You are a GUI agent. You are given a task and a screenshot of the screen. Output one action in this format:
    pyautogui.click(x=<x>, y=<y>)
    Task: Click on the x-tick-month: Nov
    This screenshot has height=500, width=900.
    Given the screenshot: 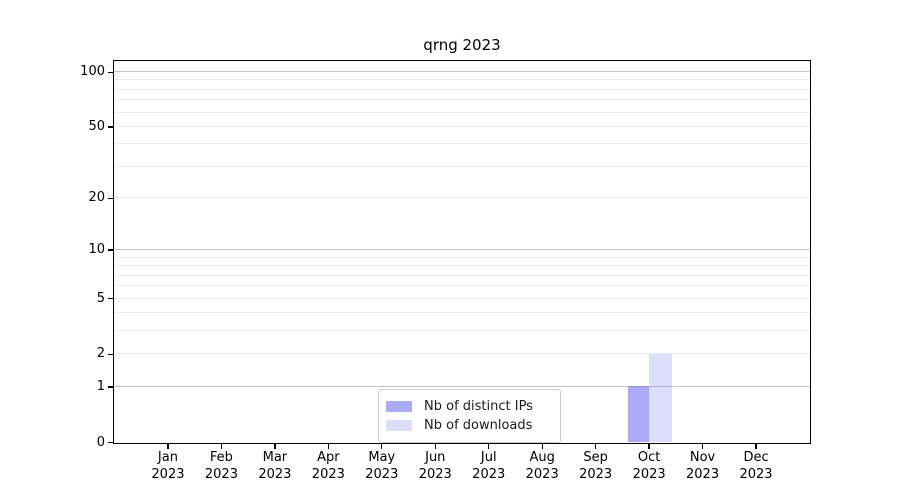 What is the action you would take?
    pyautogui.click(x=702, y=457)
    